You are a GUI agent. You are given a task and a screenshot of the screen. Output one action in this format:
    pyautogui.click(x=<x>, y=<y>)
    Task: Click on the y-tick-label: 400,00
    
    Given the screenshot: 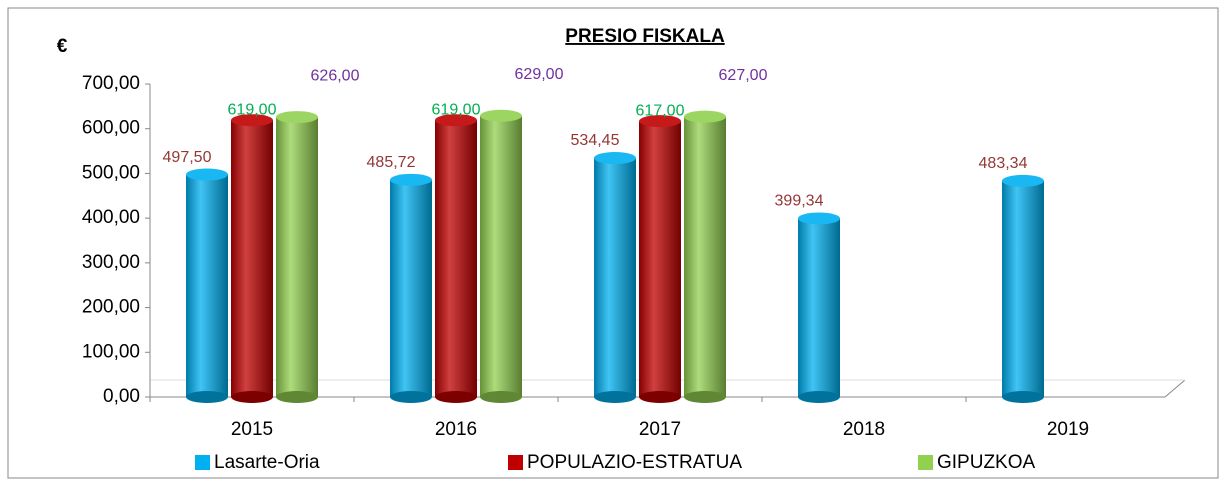 What is the action you would take?
    pyautogui.click(x=111, y=217)
    